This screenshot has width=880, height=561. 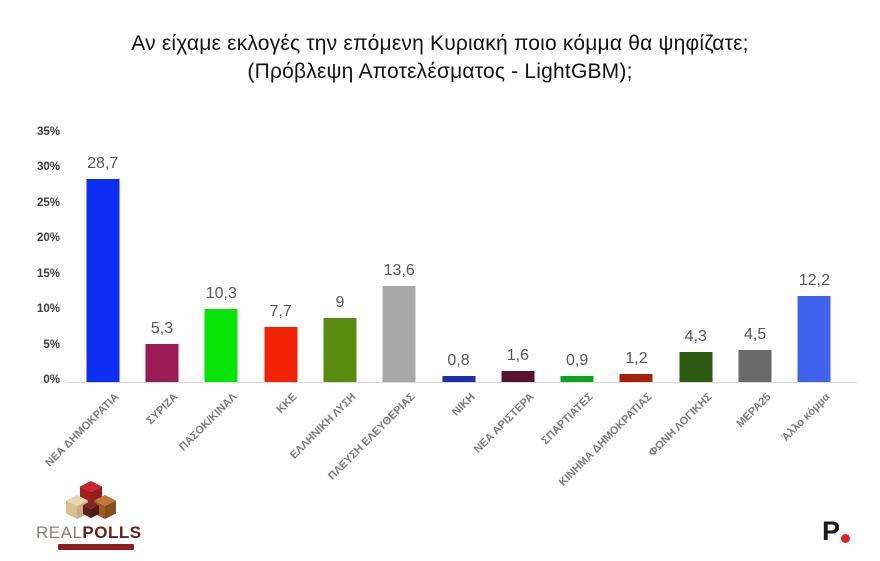 I want to click on x-axis-label: ΣΠΑΡΤΙΑΤΕΣ, so click(x=567, y=419).